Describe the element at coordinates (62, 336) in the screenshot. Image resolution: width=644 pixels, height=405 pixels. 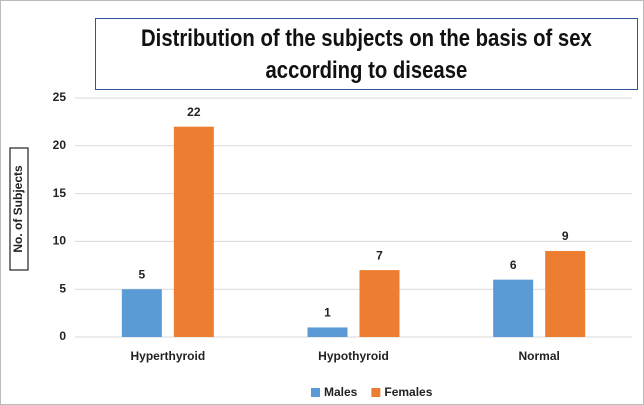
I see `y-tick-label: 0` at that location.